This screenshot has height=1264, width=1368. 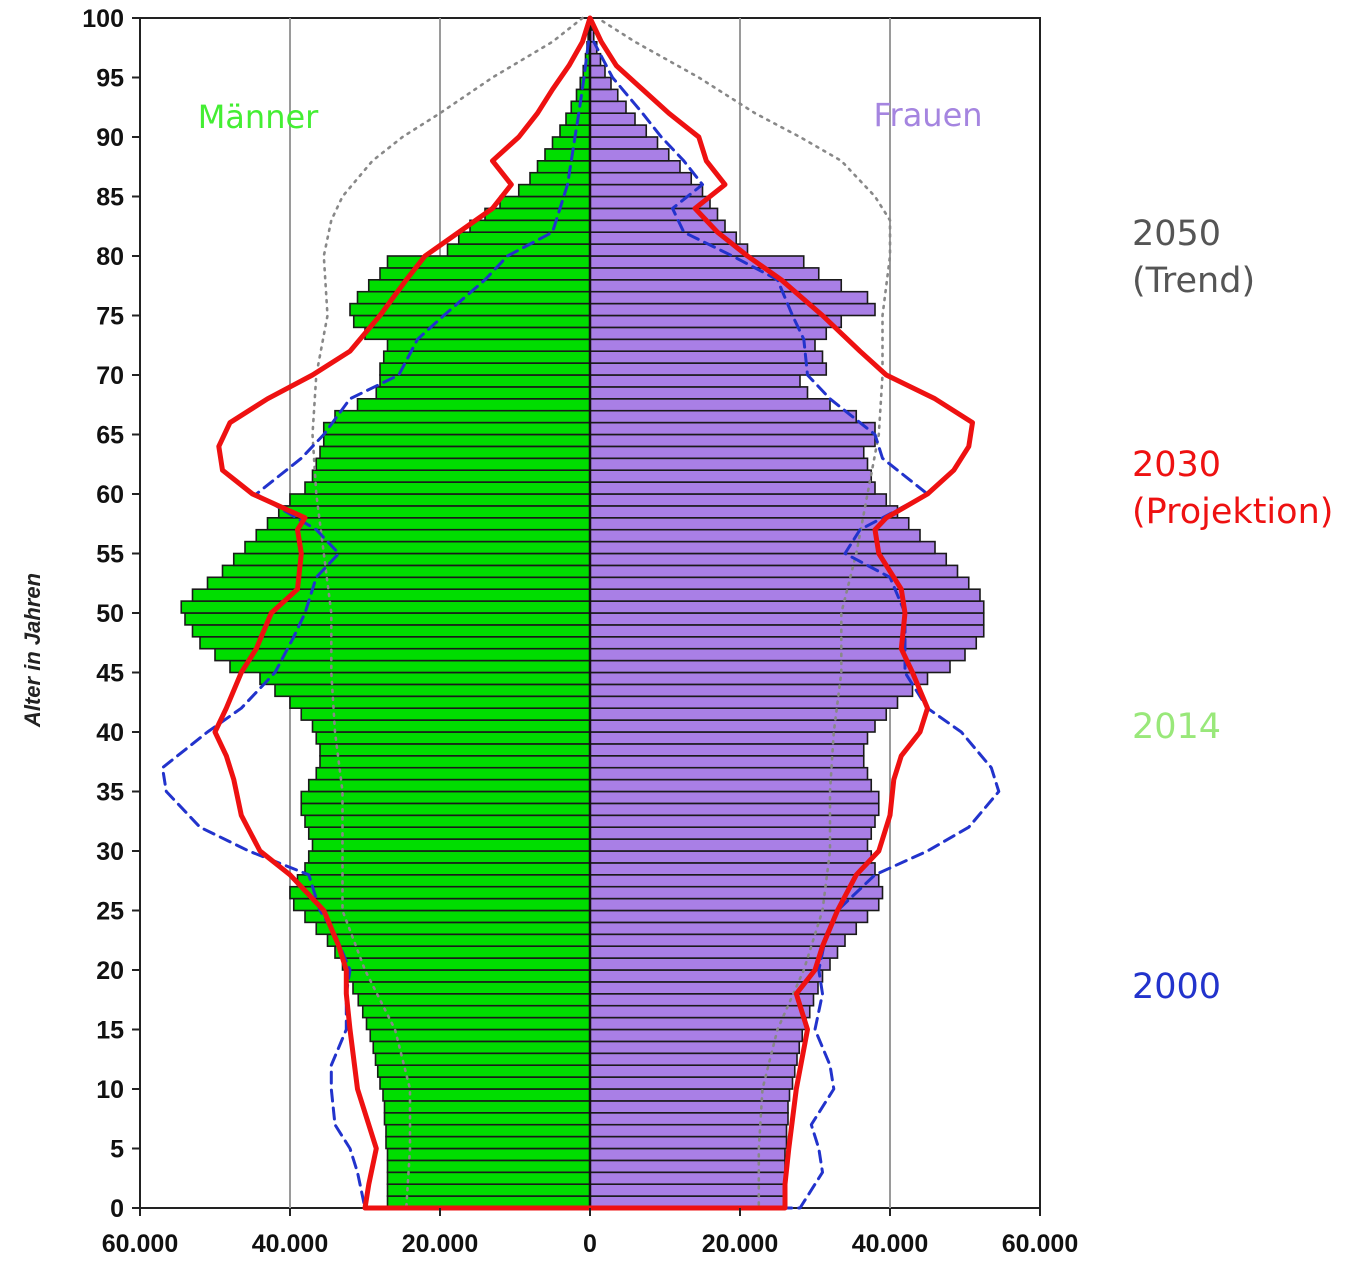 What do you see at coordinates (1193, 281) in the screenshot?
I see `legend-2050-note: (Trend)` at bounding box center [1193, 281].